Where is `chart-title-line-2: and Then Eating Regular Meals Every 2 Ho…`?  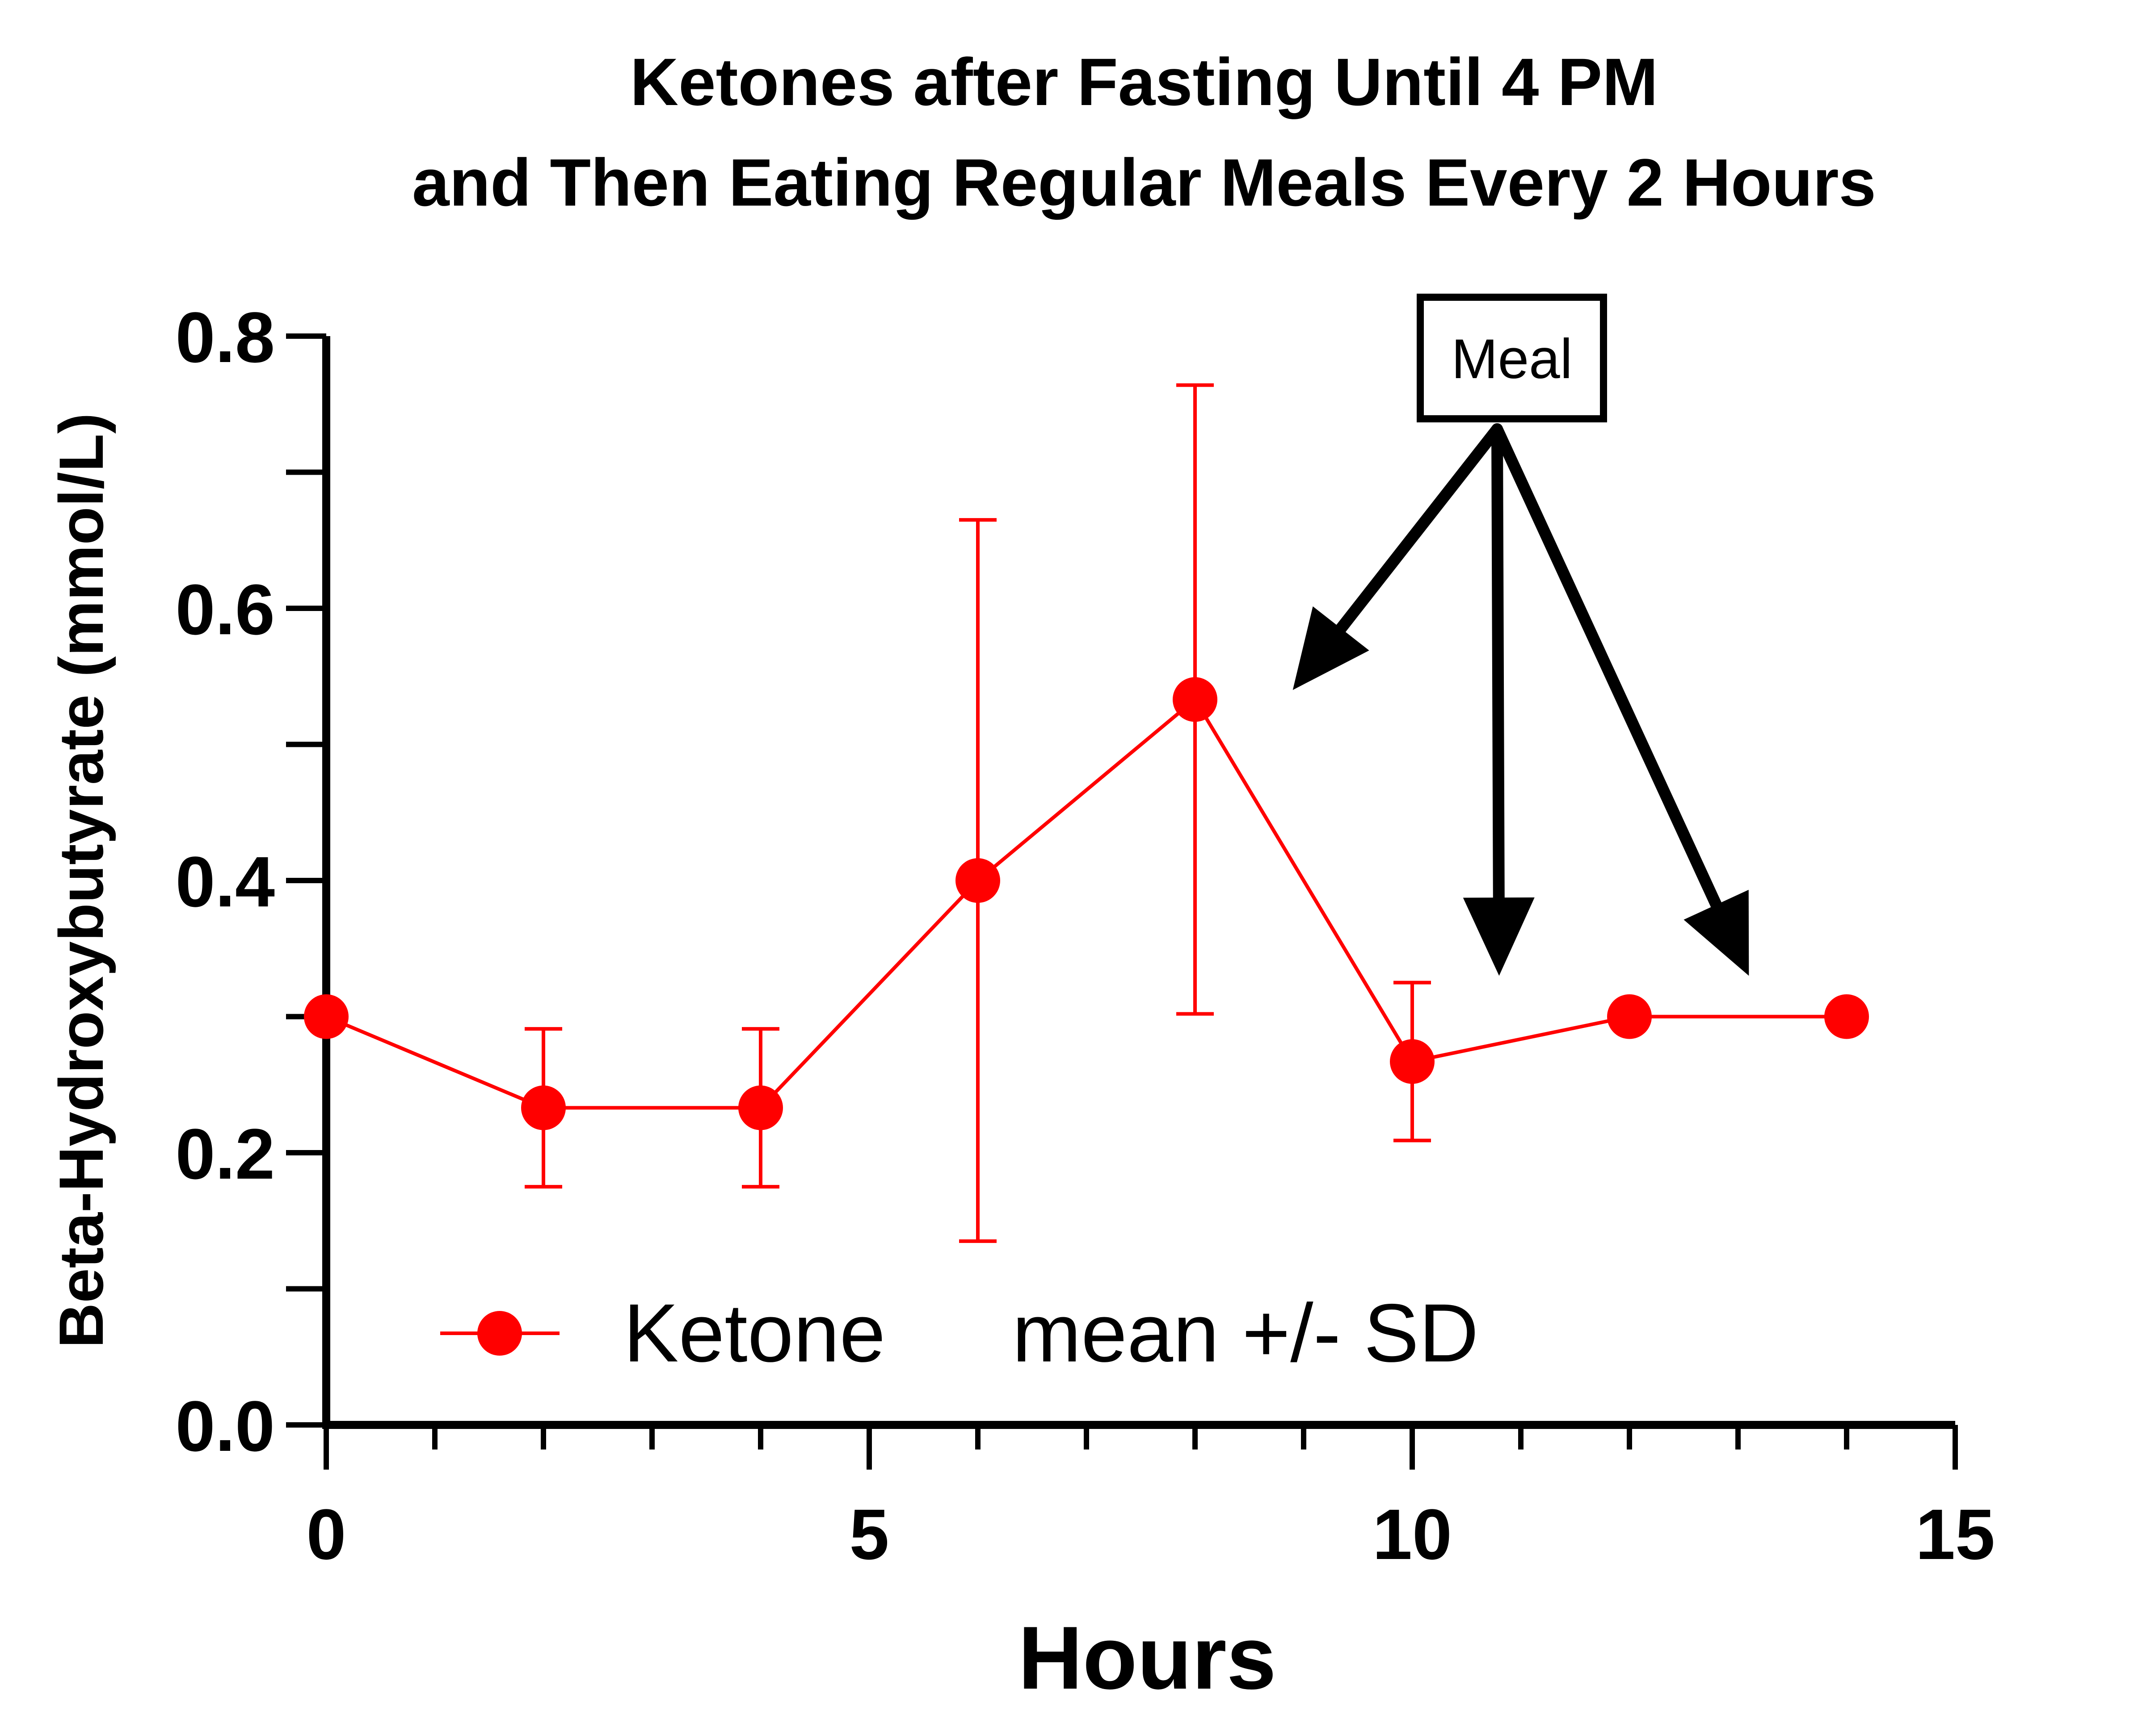 chart-title-line-2: and Then Eating Regular Meals Every 2 Ho… is located at coordinates (1144, 182).